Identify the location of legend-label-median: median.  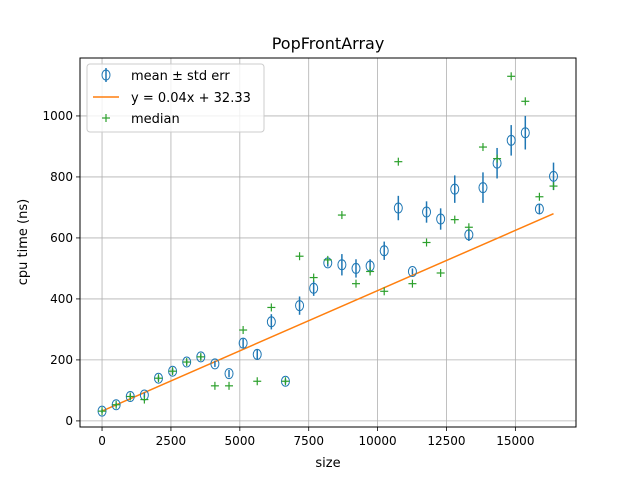
(155, 119).